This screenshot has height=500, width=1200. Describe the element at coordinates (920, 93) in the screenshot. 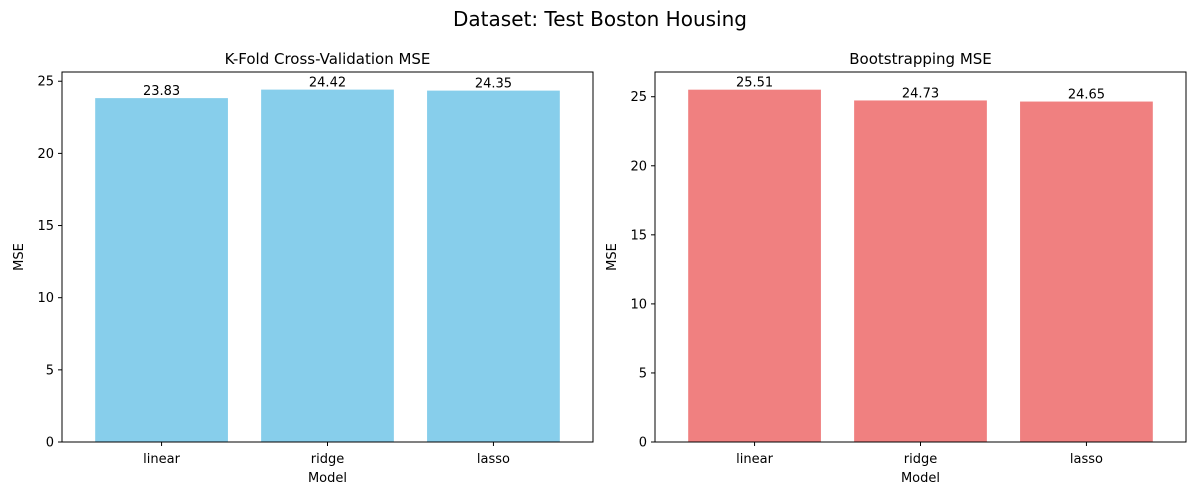

I see `value-label-ridge: 24.73` at that location.